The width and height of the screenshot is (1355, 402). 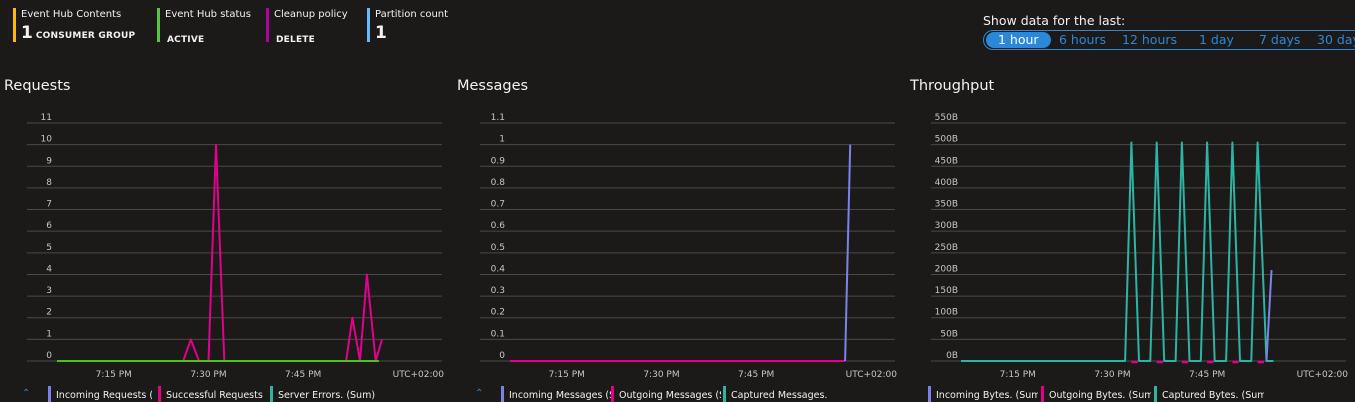 What do you see at coordinates (952, 86) in the screenshot?
I see `panel-title: Throughput` at bounding box center [952, 86].